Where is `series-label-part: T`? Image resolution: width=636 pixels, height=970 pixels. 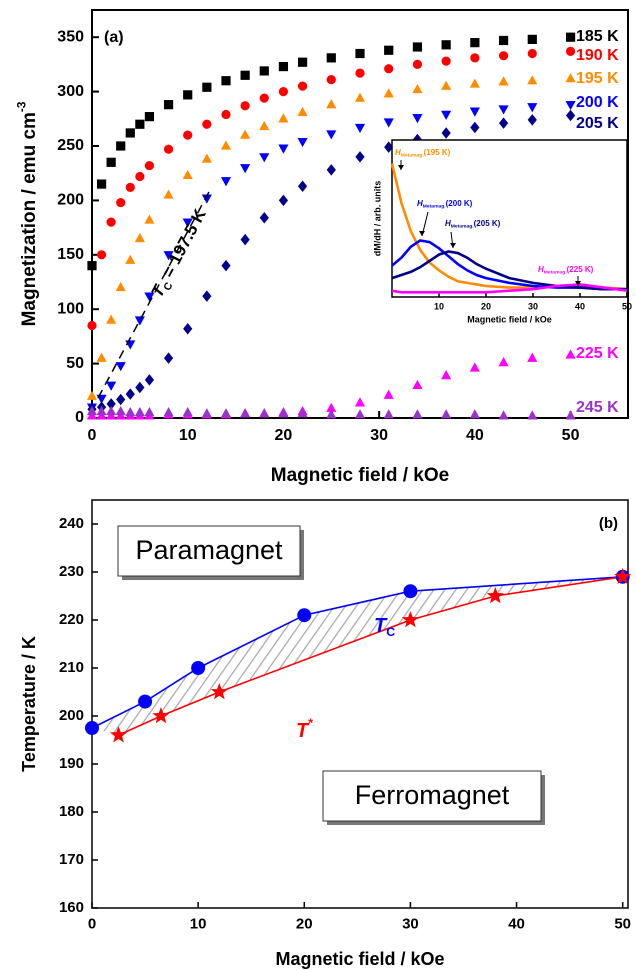 series-label-part: T is located at coordinates (381, 626).